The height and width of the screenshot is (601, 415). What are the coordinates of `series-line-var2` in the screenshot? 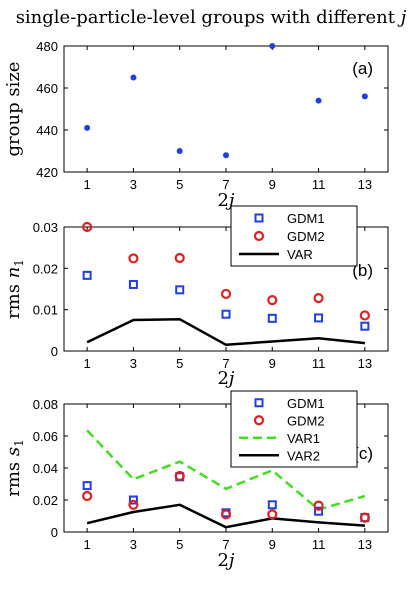 It's located at (225, 516).